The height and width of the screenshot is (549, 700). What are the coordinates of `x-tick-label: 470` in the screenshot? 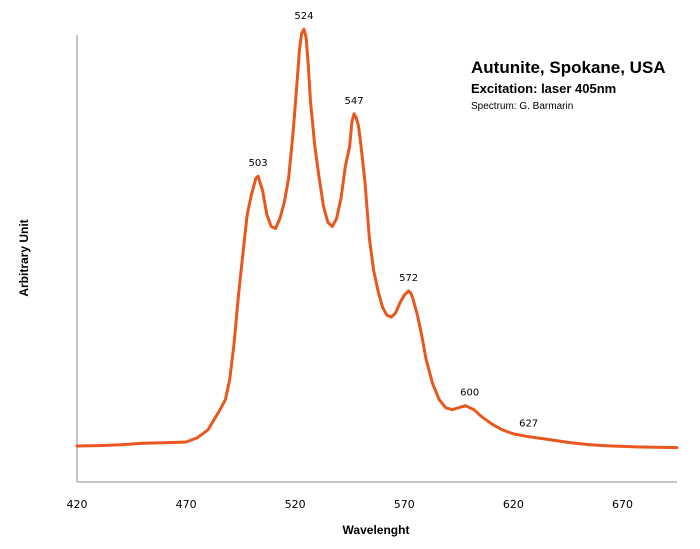 It's located at (186, 504).